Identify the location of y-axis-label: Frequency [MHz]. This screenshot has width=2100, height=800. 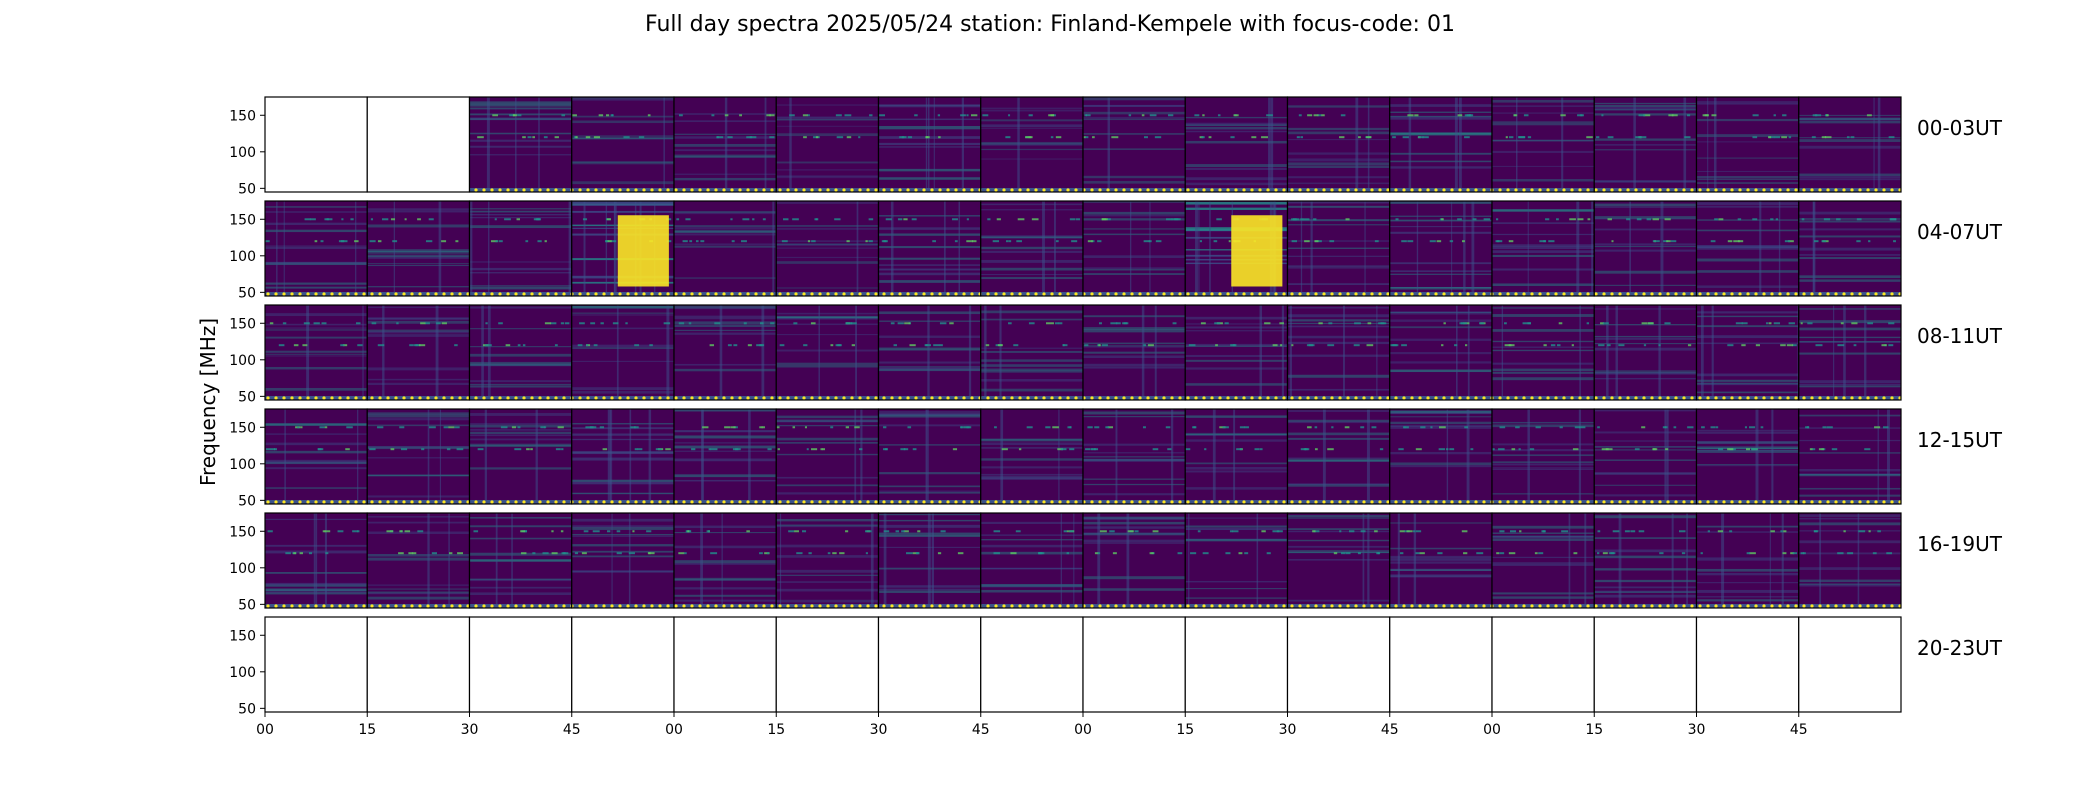
(208, 402).